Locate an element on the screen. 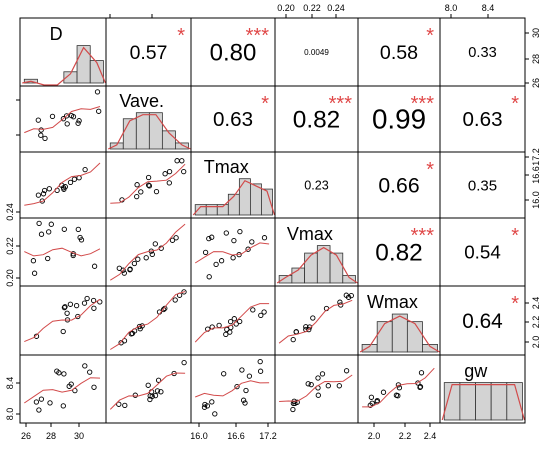  correlation-value: 0.54 is located at coordinates (482, 252).